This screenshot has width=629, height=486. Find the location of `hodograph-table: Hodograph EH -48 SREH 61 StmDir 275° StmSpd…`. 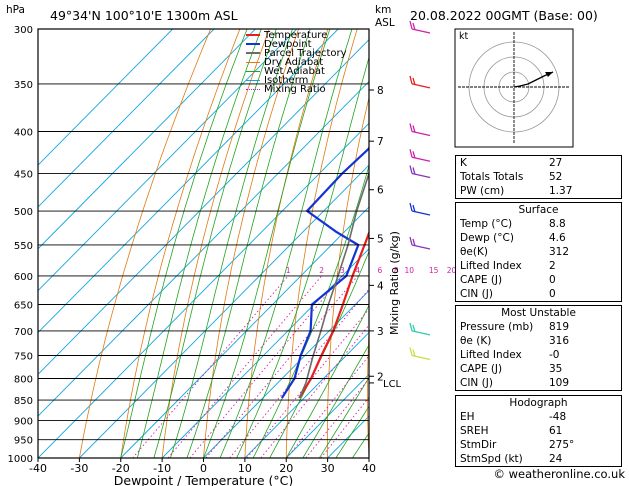

hodograph-table: Hodograph EH -48 SREH 61 StmDir 275° StmSpd… is located at coordinates (538, 431).